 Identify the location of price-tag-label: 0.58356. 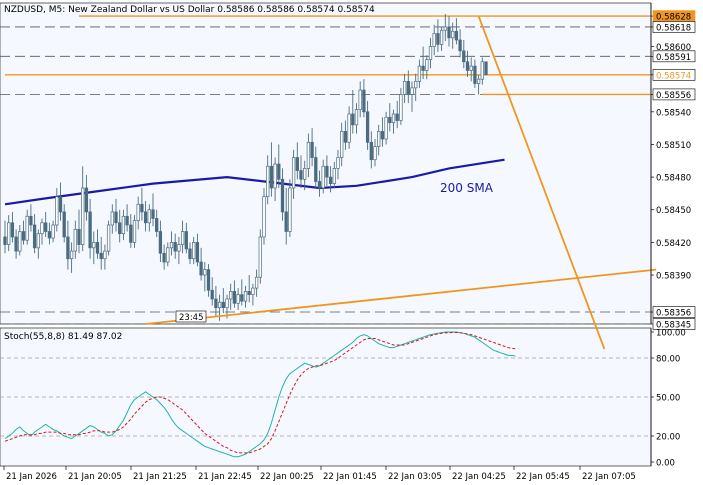
(673, 314).